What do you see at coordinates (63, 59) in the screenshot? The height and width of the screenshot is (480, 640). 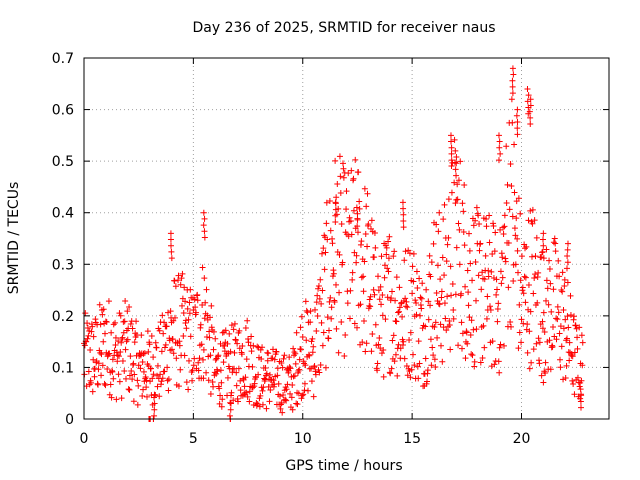 I see `y-tick-label: 0.7` at bounding box center [63, 59].